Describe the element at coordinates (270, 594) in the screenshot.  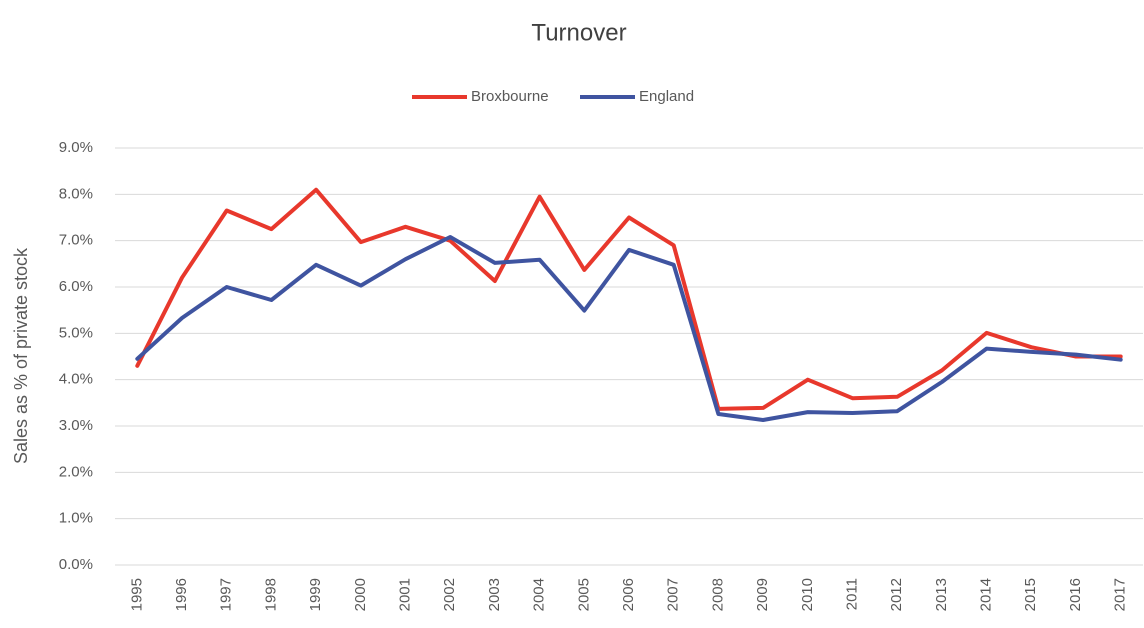
I see `x-tick-label: 1998` at that location.